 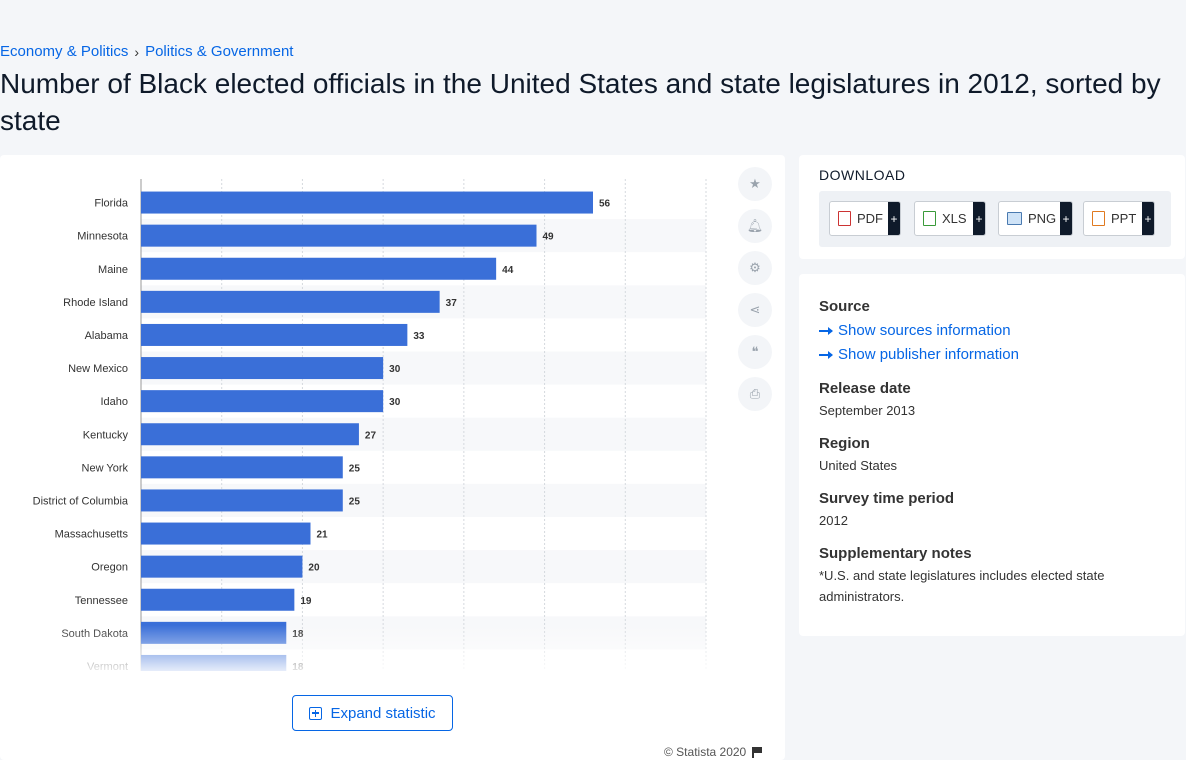 What do you see at coordinates (887, 498) in the screenshot?
I see `survey-period-label: Survey time period` at bounding box center [887, 498].